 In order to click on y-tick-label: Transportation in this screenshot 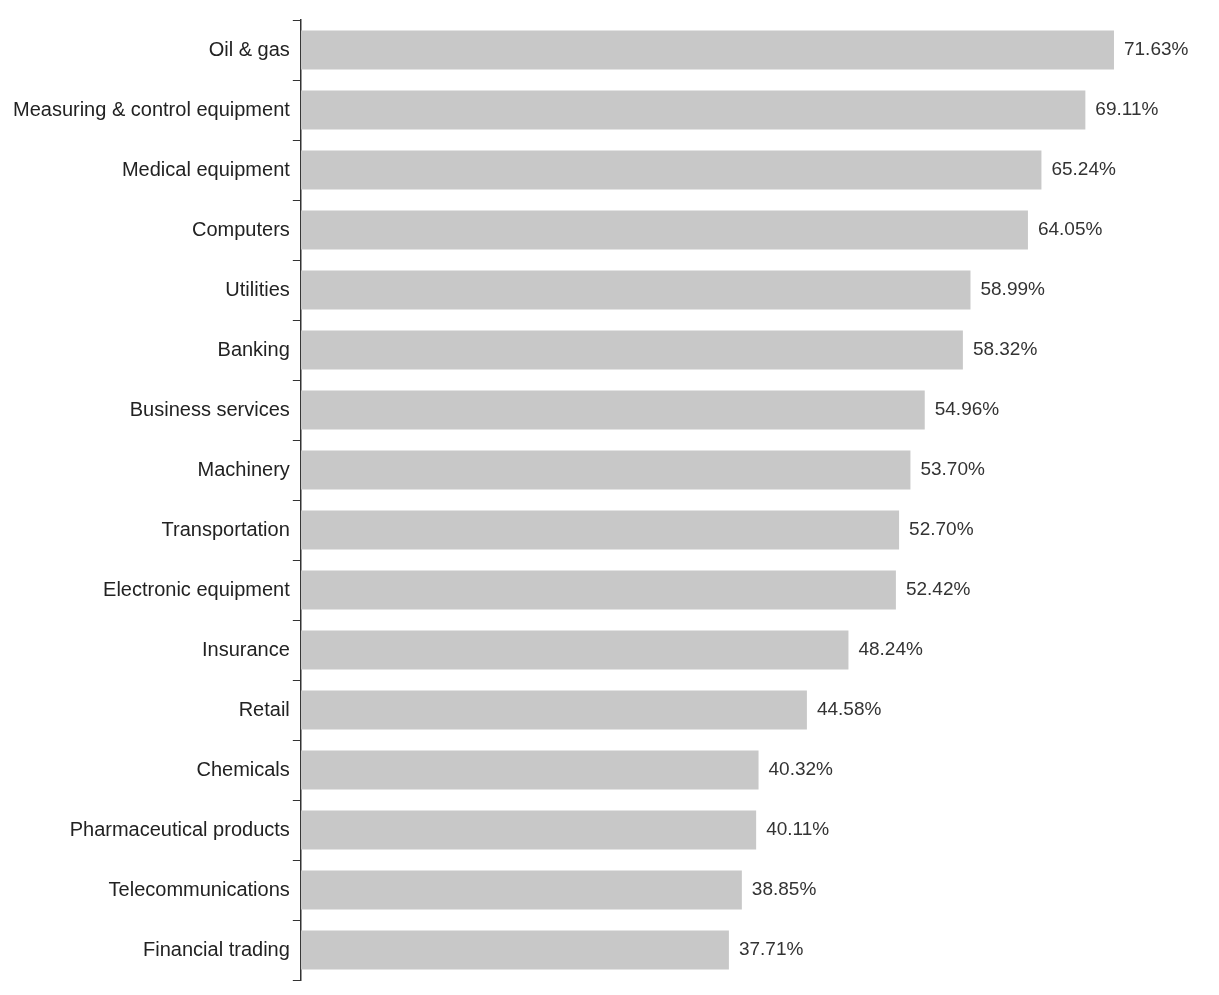, I will do `click(225, 528)`.